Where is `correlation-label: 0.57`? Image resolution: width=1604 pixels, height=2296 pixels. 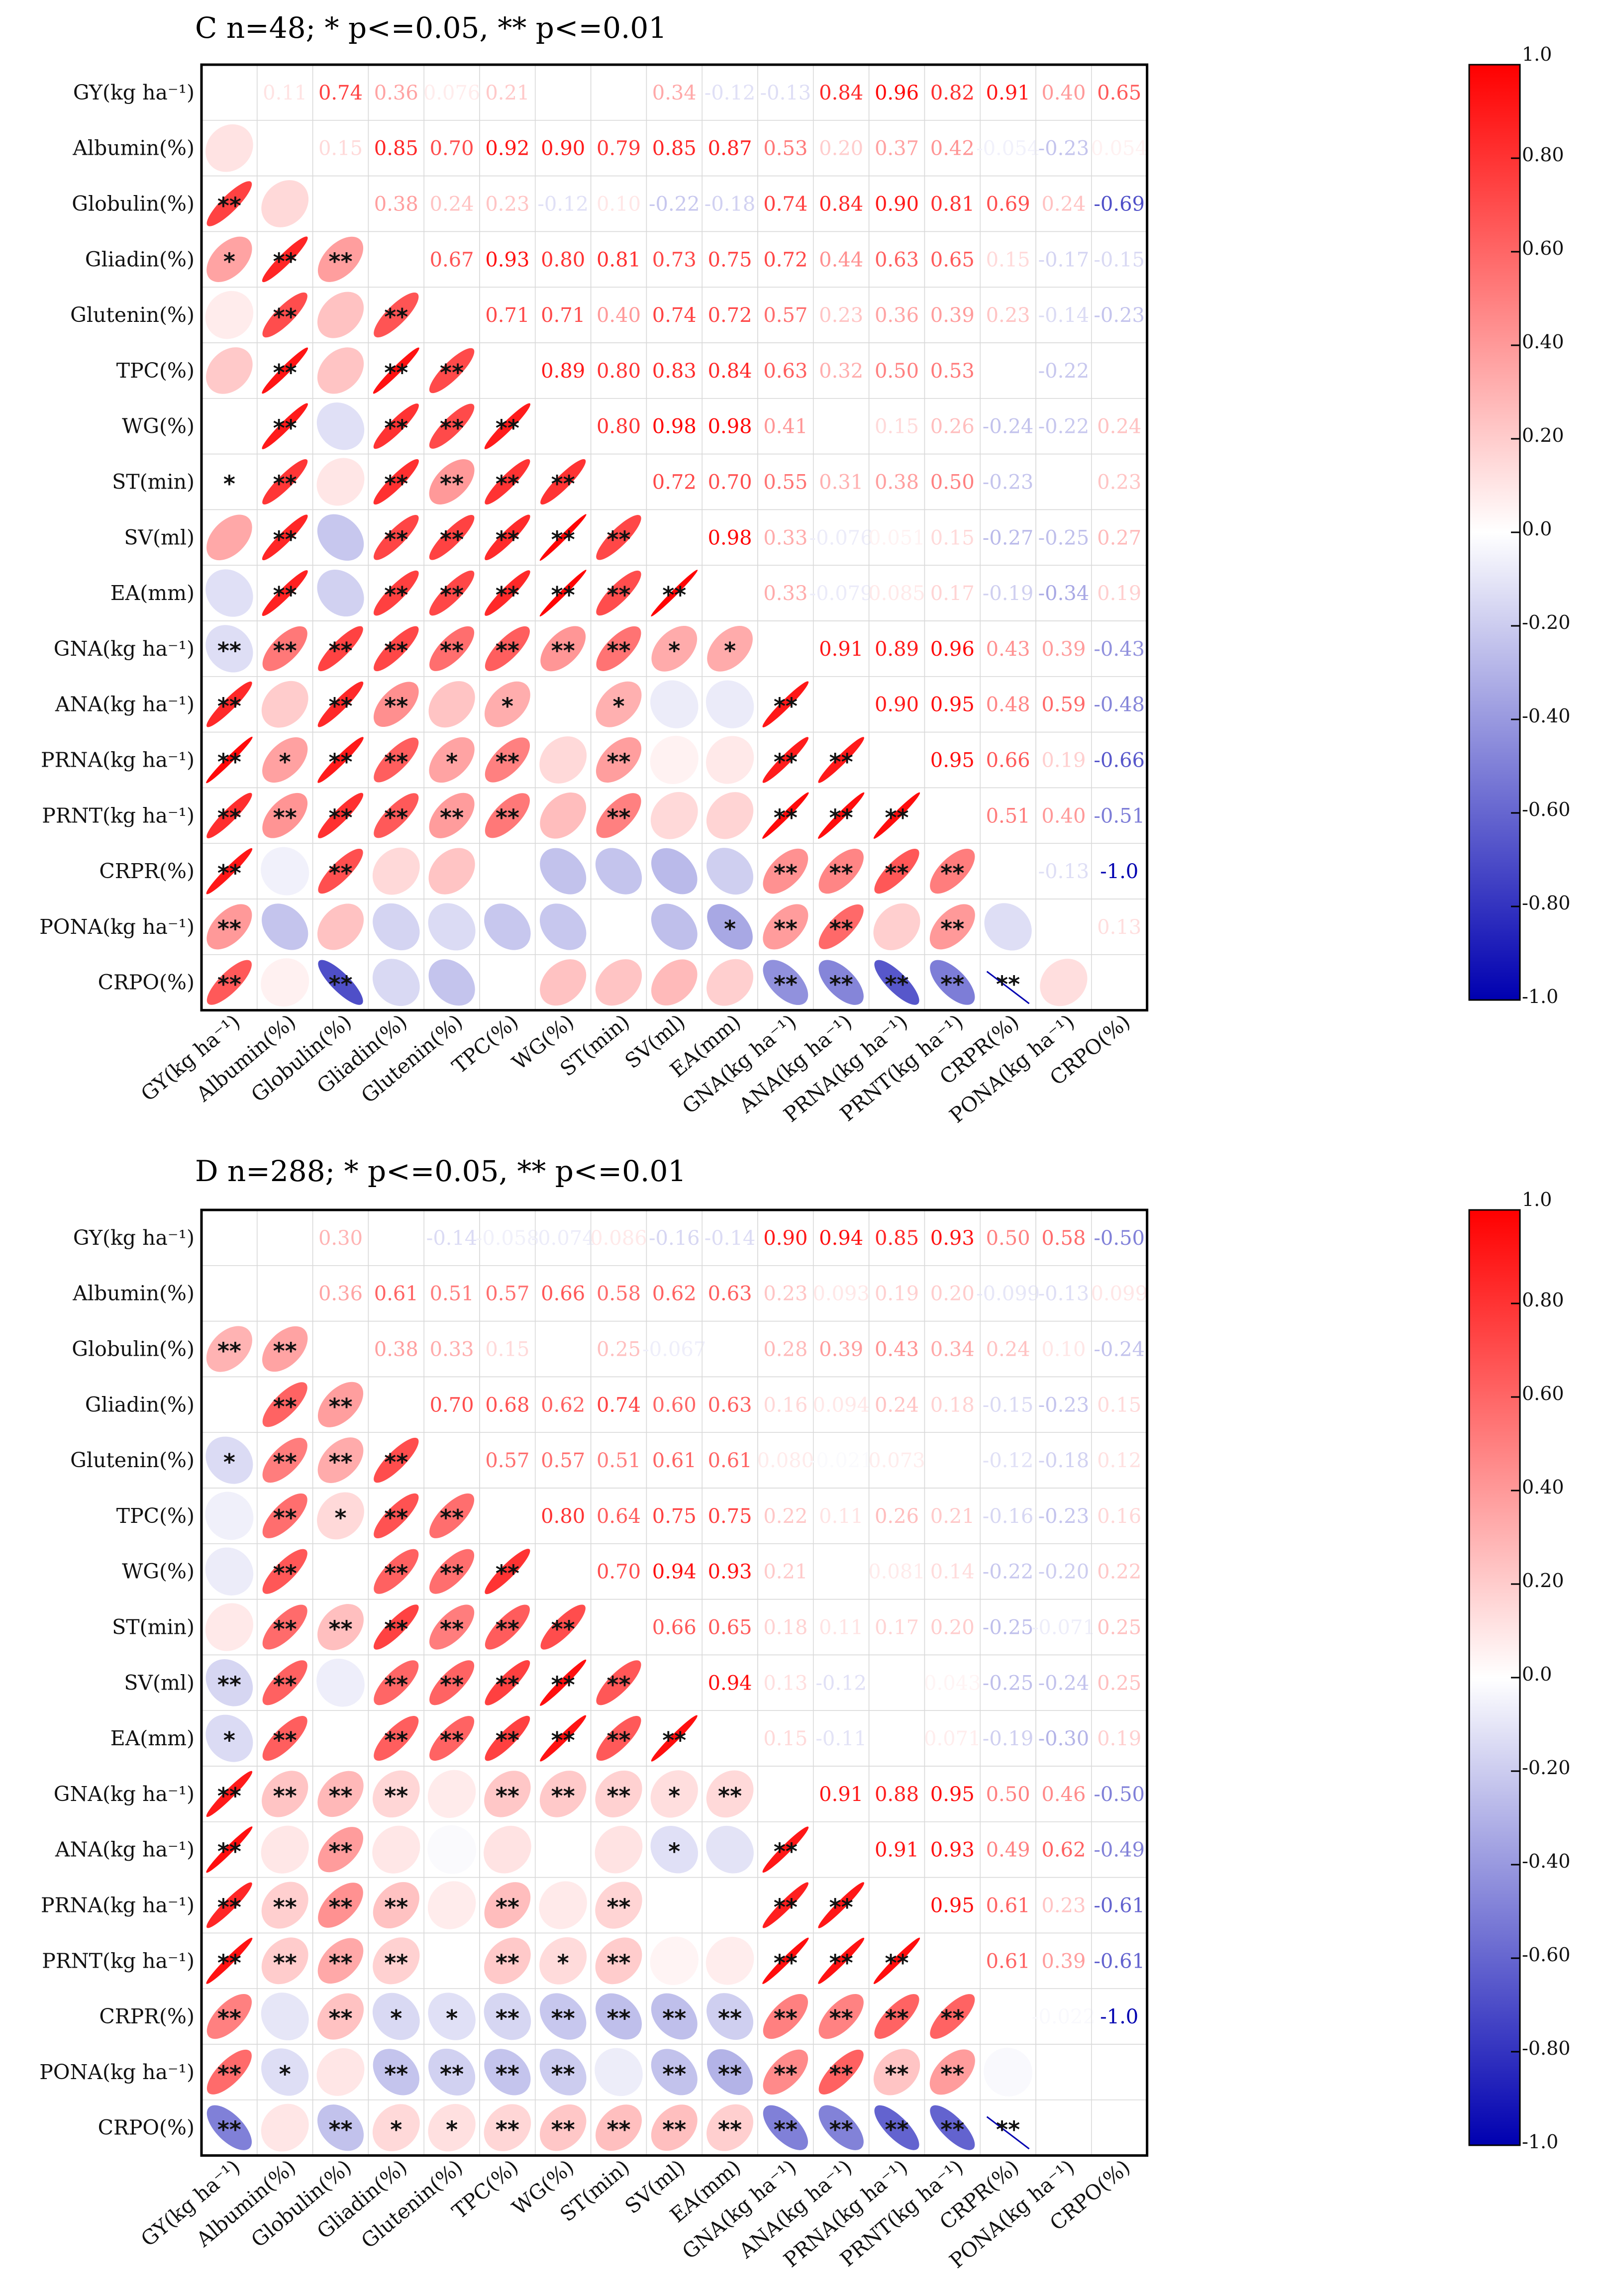 correlation-label: 0.57 is located at coordinates (785, 315).